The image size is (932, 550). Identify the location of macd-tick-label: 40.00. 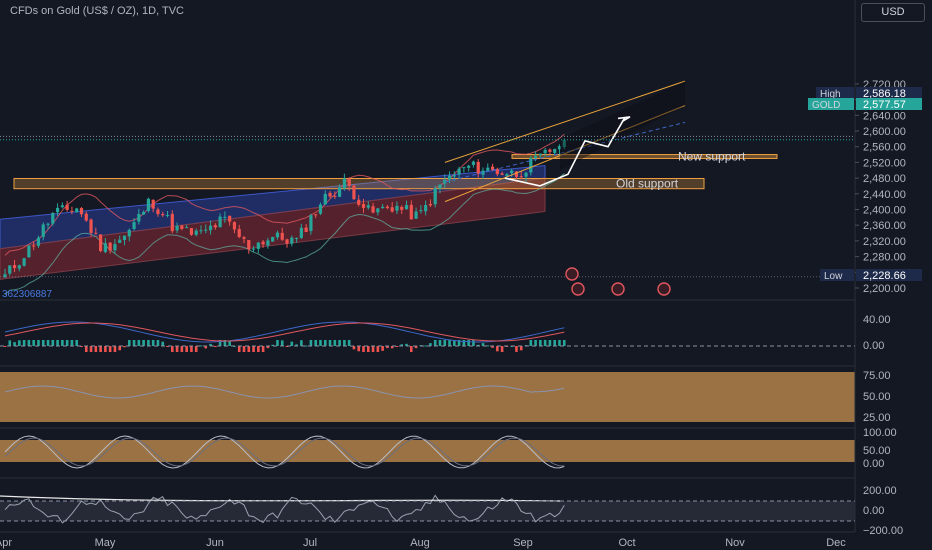
(877, 320).